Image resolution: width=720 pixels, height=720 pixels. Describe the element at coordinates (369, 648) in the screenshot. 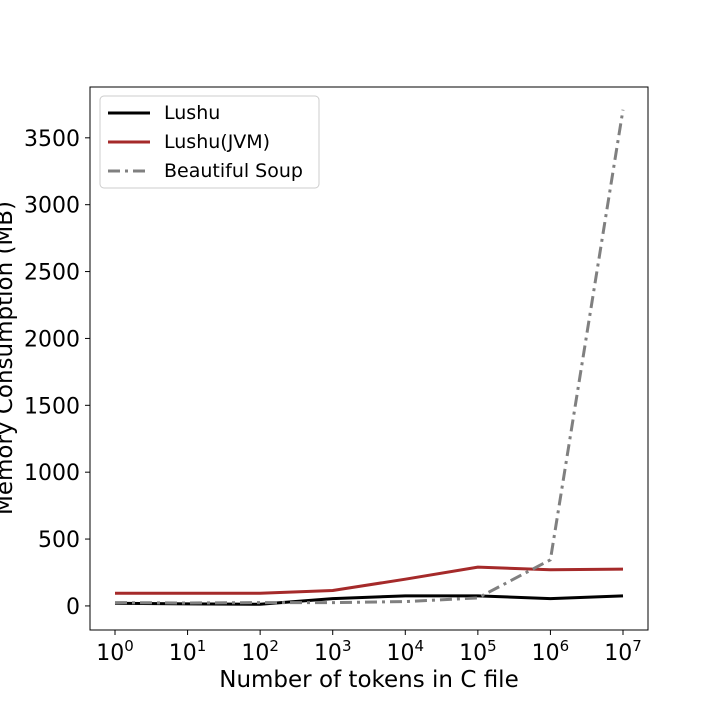

I see `x-axis: 10⁰ 10¹ 10² 10³ 10⁴ 10⁵ 10⁶ 10⁷` at that location.